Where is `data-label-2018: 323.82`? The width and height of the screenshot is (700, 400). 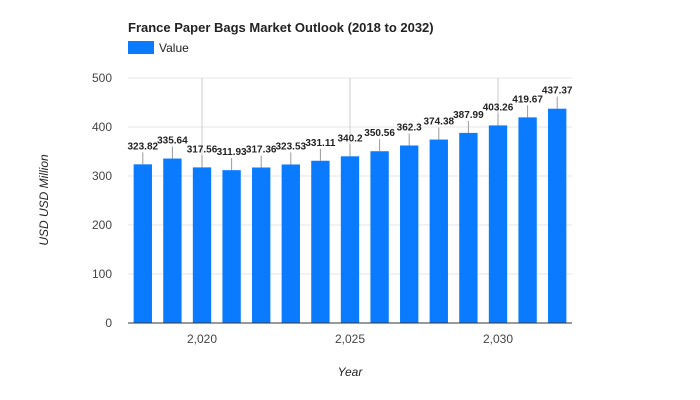 data-label-2018: 323.82 is located at coordinates (143, 146).